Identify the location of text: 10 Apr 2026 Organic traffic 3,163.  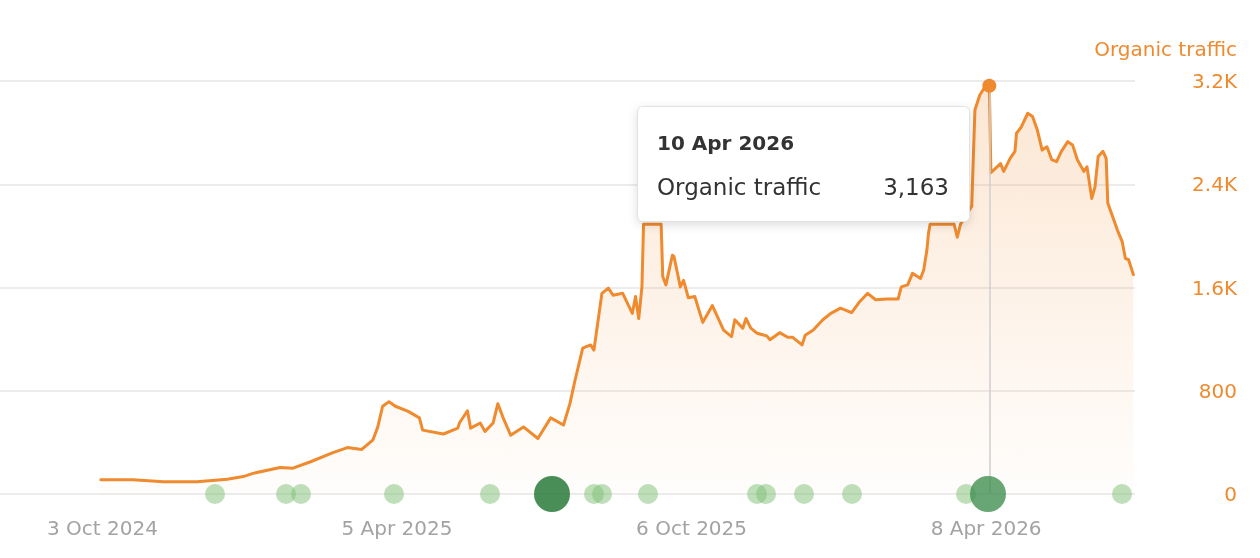
(803, 165).